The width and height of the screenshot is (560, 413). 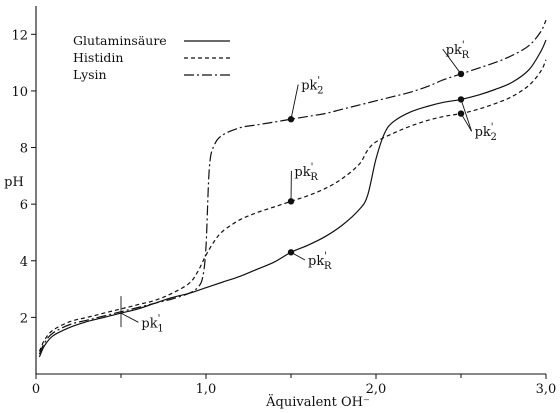 I want to click on y-tick-label: 4, so click(x=24, y=262).